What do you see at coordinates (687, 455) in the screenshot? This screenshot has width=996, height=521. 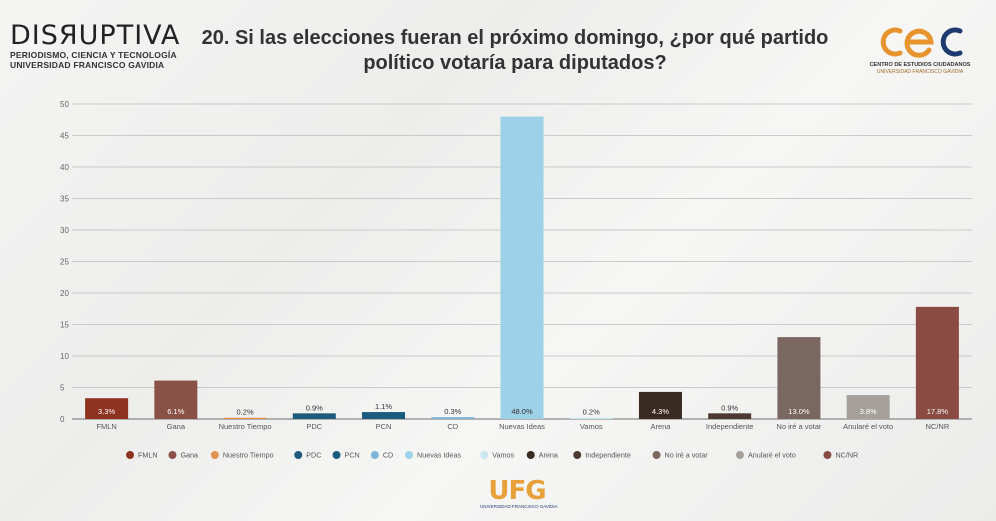 I see `legend-label: No iré a votar` at bounding box center [687, 455].